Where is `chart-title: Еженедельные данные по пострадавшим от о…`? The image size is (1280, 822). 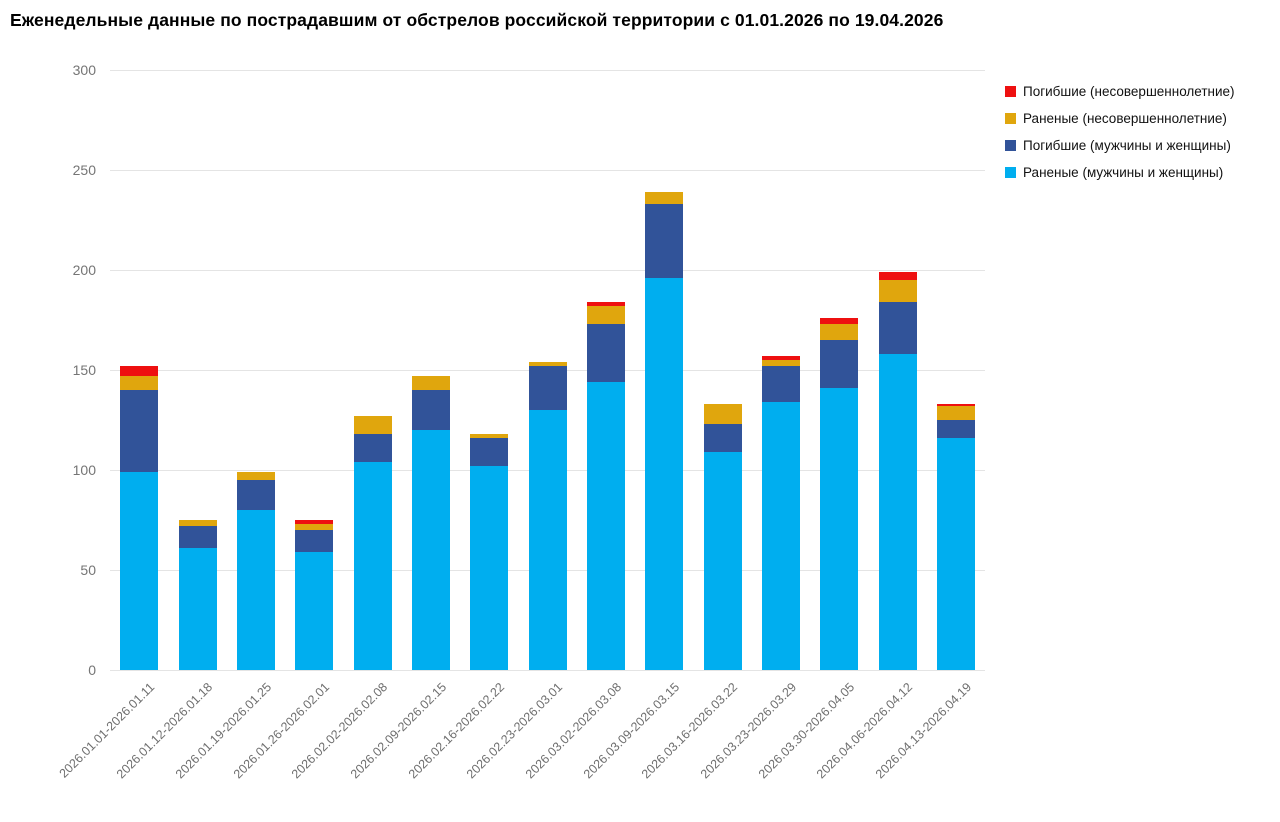
chart-title: Еженедельные данные по пострадавшим от о… is located at coordinates (477, 20).